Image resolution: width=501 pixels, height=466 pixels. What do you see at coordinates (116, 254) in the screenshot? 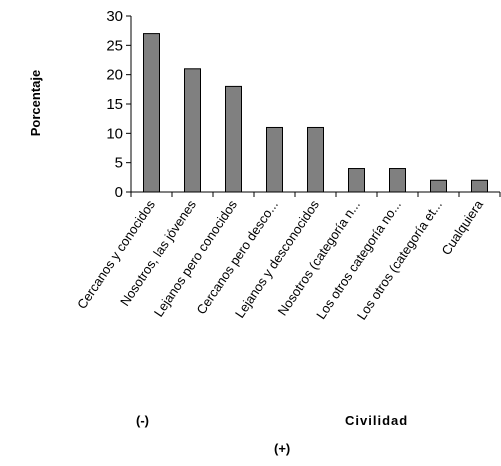
I see `x-tick-label: Cercanos y conocidos` at bounding box center [116, 254].